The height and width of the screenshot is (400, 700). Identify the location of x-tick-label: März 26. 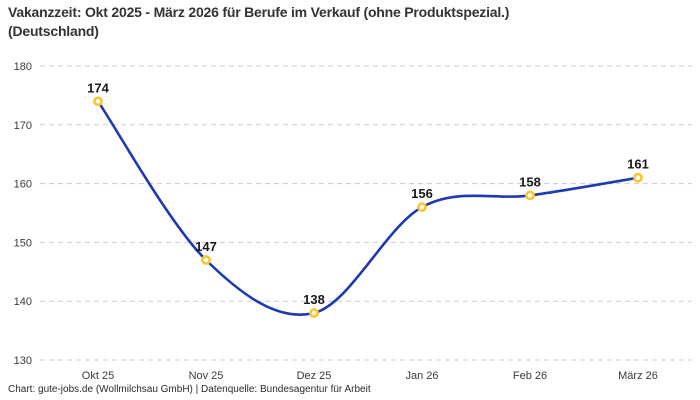
(638, 376).